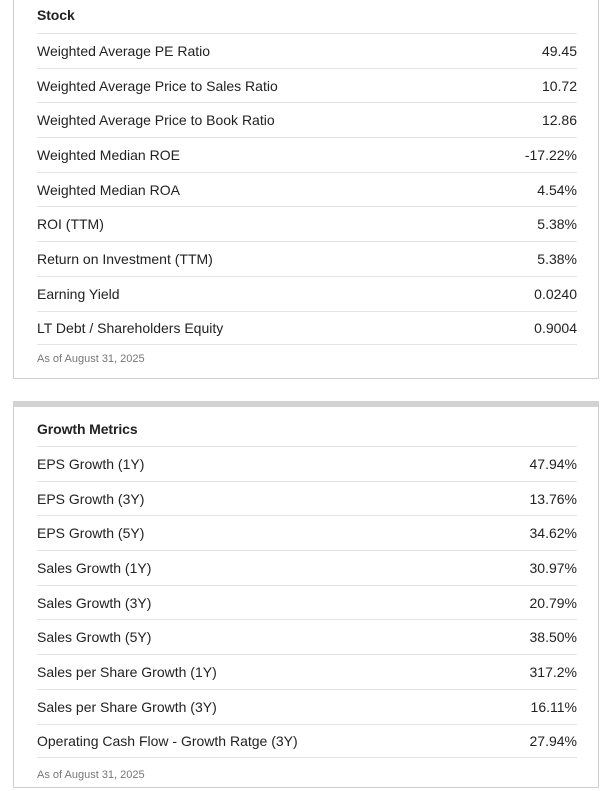 This screenshot has height=791, width=609. What do you see at coordinates (307, 636) in the screenshot?
I see `table-row: Sales Growth (5Y) 38.50%` at bounding box center [307, 636].